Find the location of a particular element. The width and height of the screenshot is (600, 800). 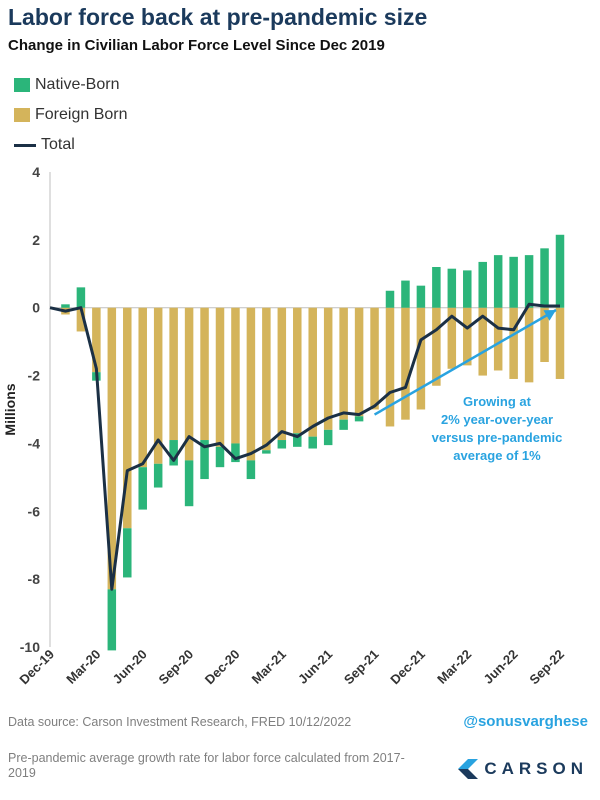

y-tick-label: 0 is located at coordinates (36, 308).